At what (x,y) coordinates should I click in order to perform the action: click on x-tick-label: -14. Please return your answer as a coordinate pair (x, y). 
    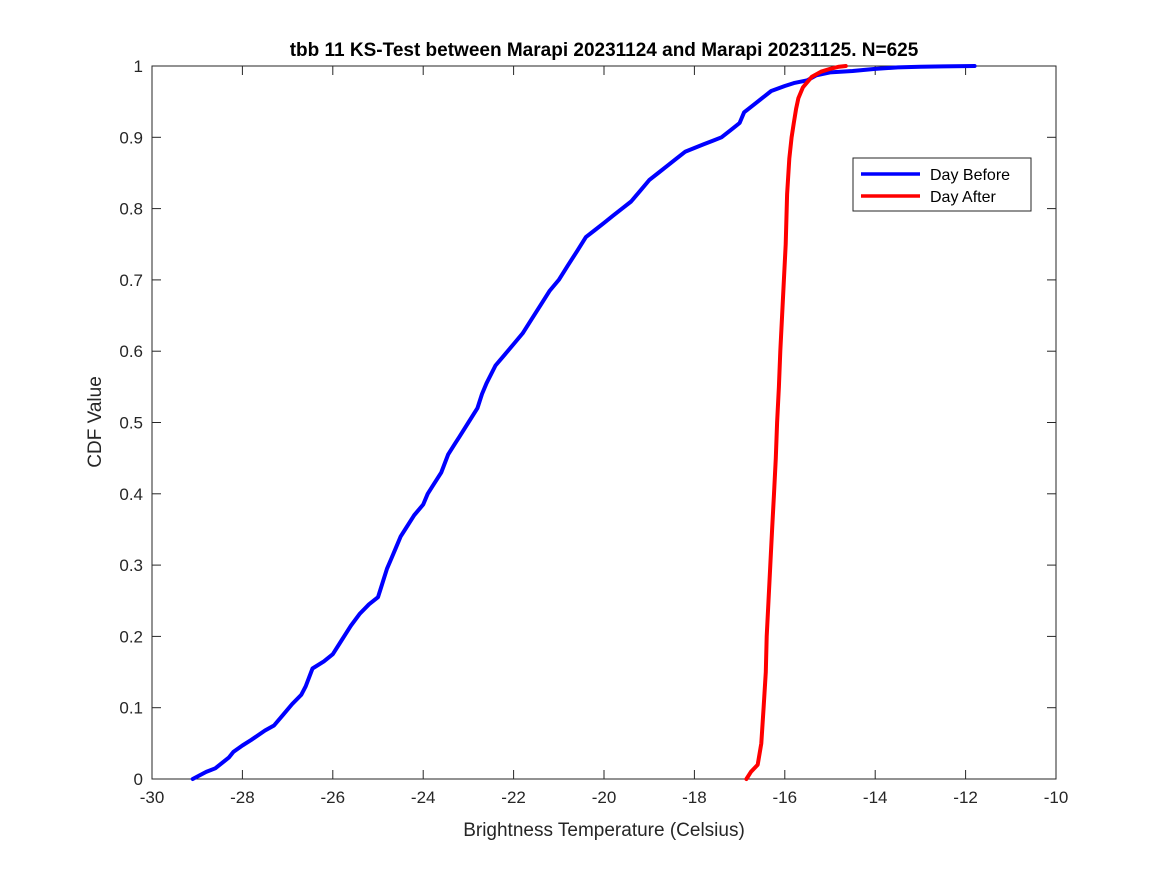
    Looking at the image, I should click on (875, 797).